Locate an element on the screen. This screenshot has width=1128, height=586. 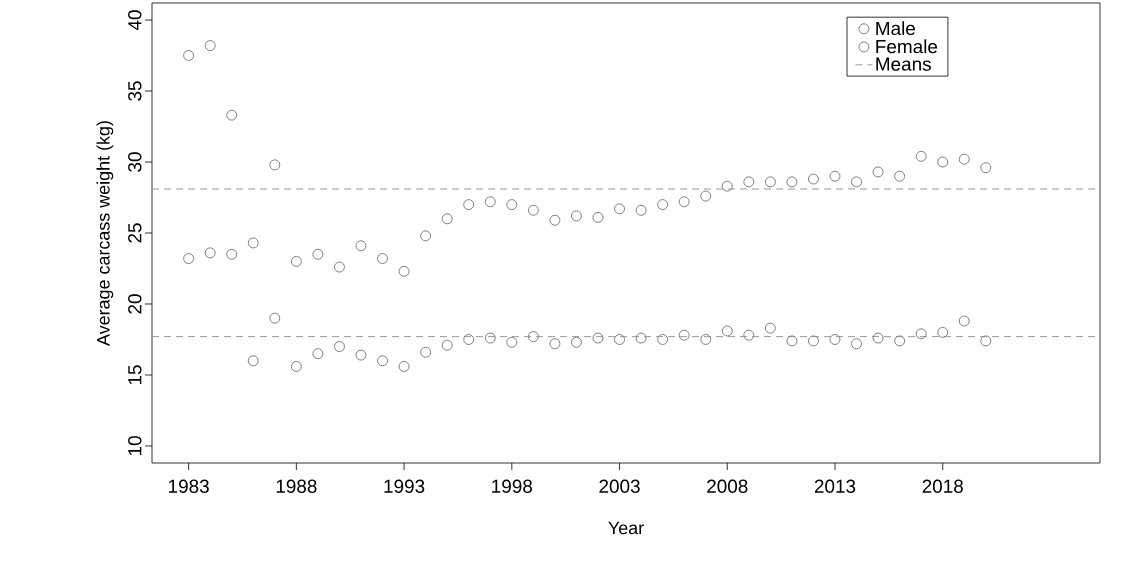
x-tick-label: 1998 is located at coordinates (512, 486).